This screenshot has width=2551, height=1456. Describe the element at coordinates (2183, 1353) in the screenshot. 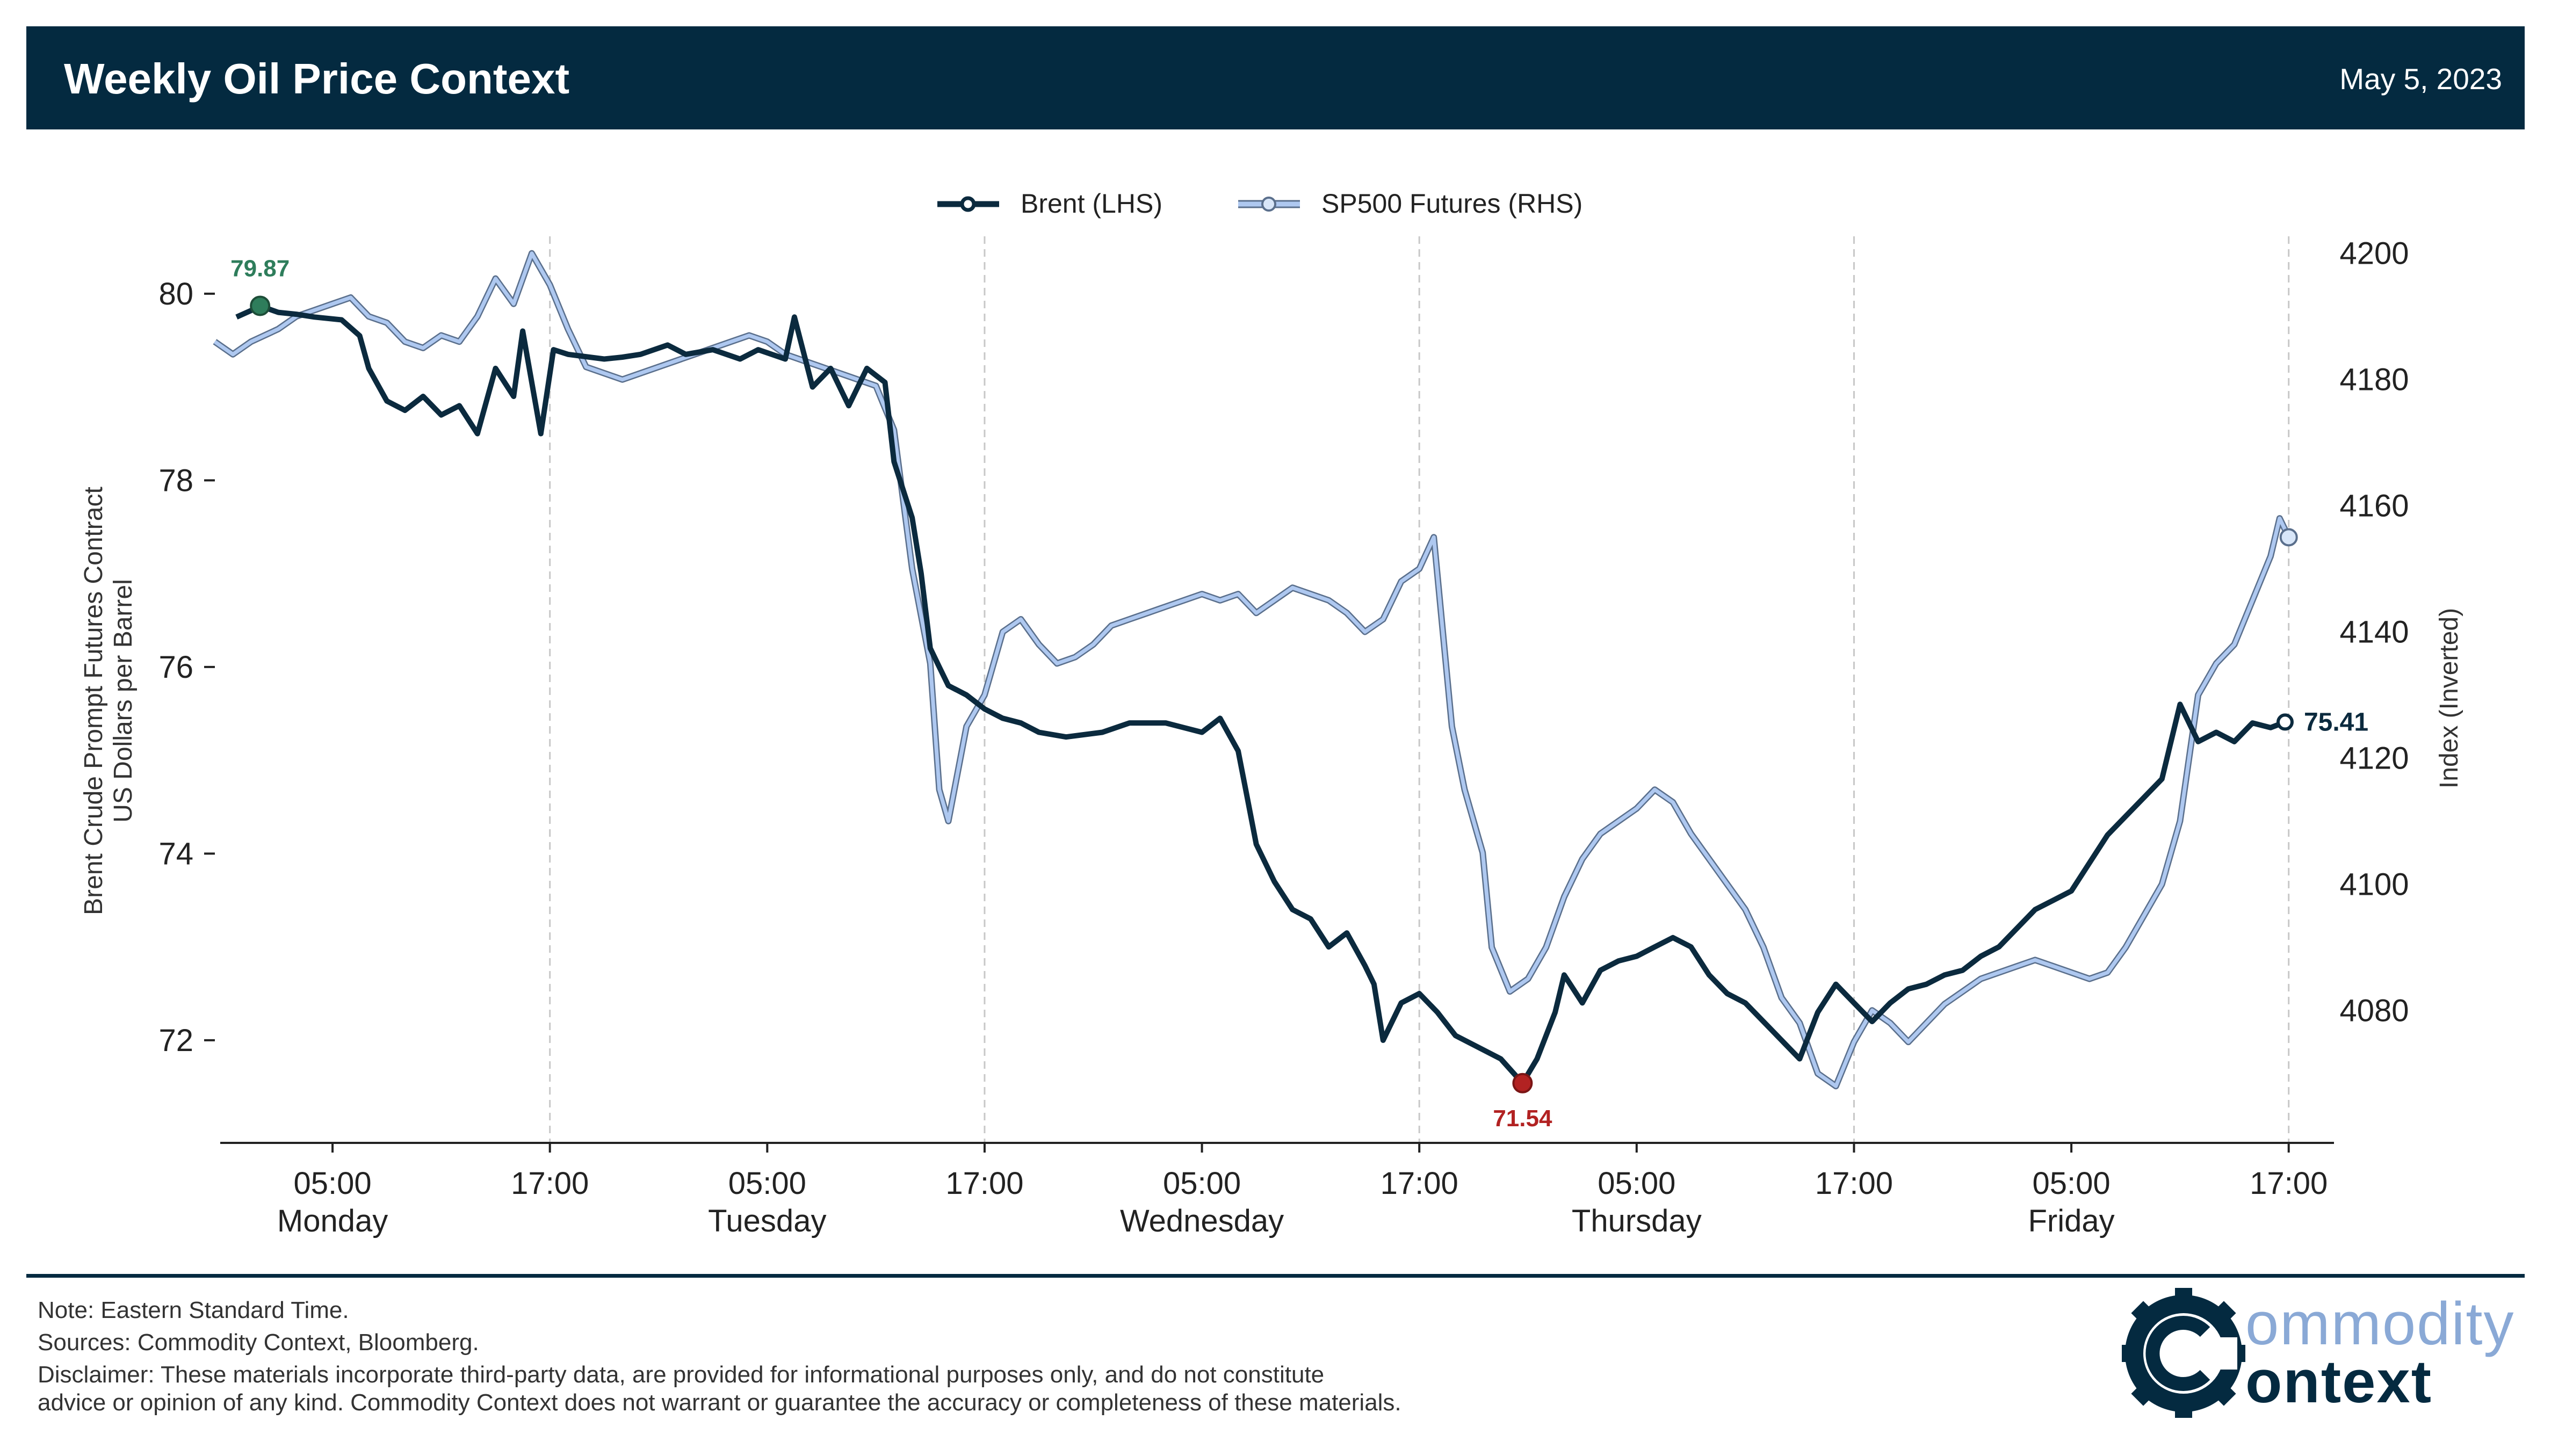

I see `gear-c-icon` at that location.